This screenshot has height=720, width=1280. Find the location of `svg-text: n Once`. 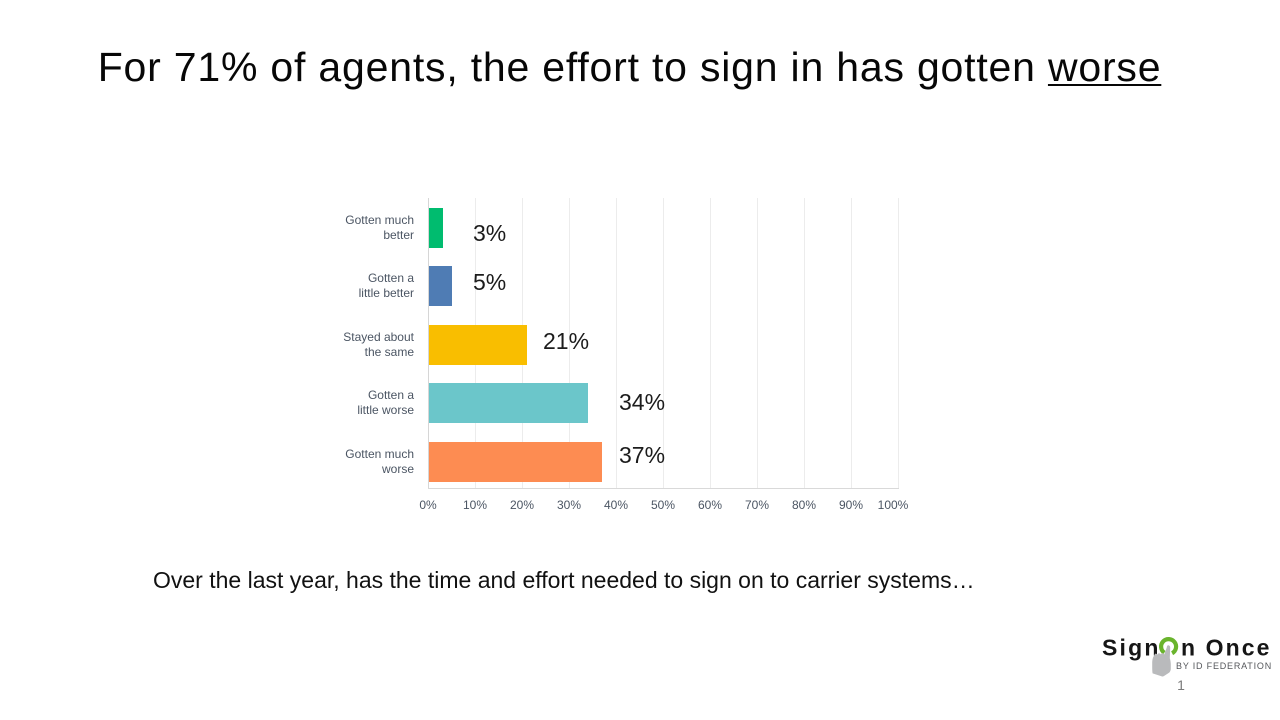

svg-text: n Once is located at coordinates (1226, 647).